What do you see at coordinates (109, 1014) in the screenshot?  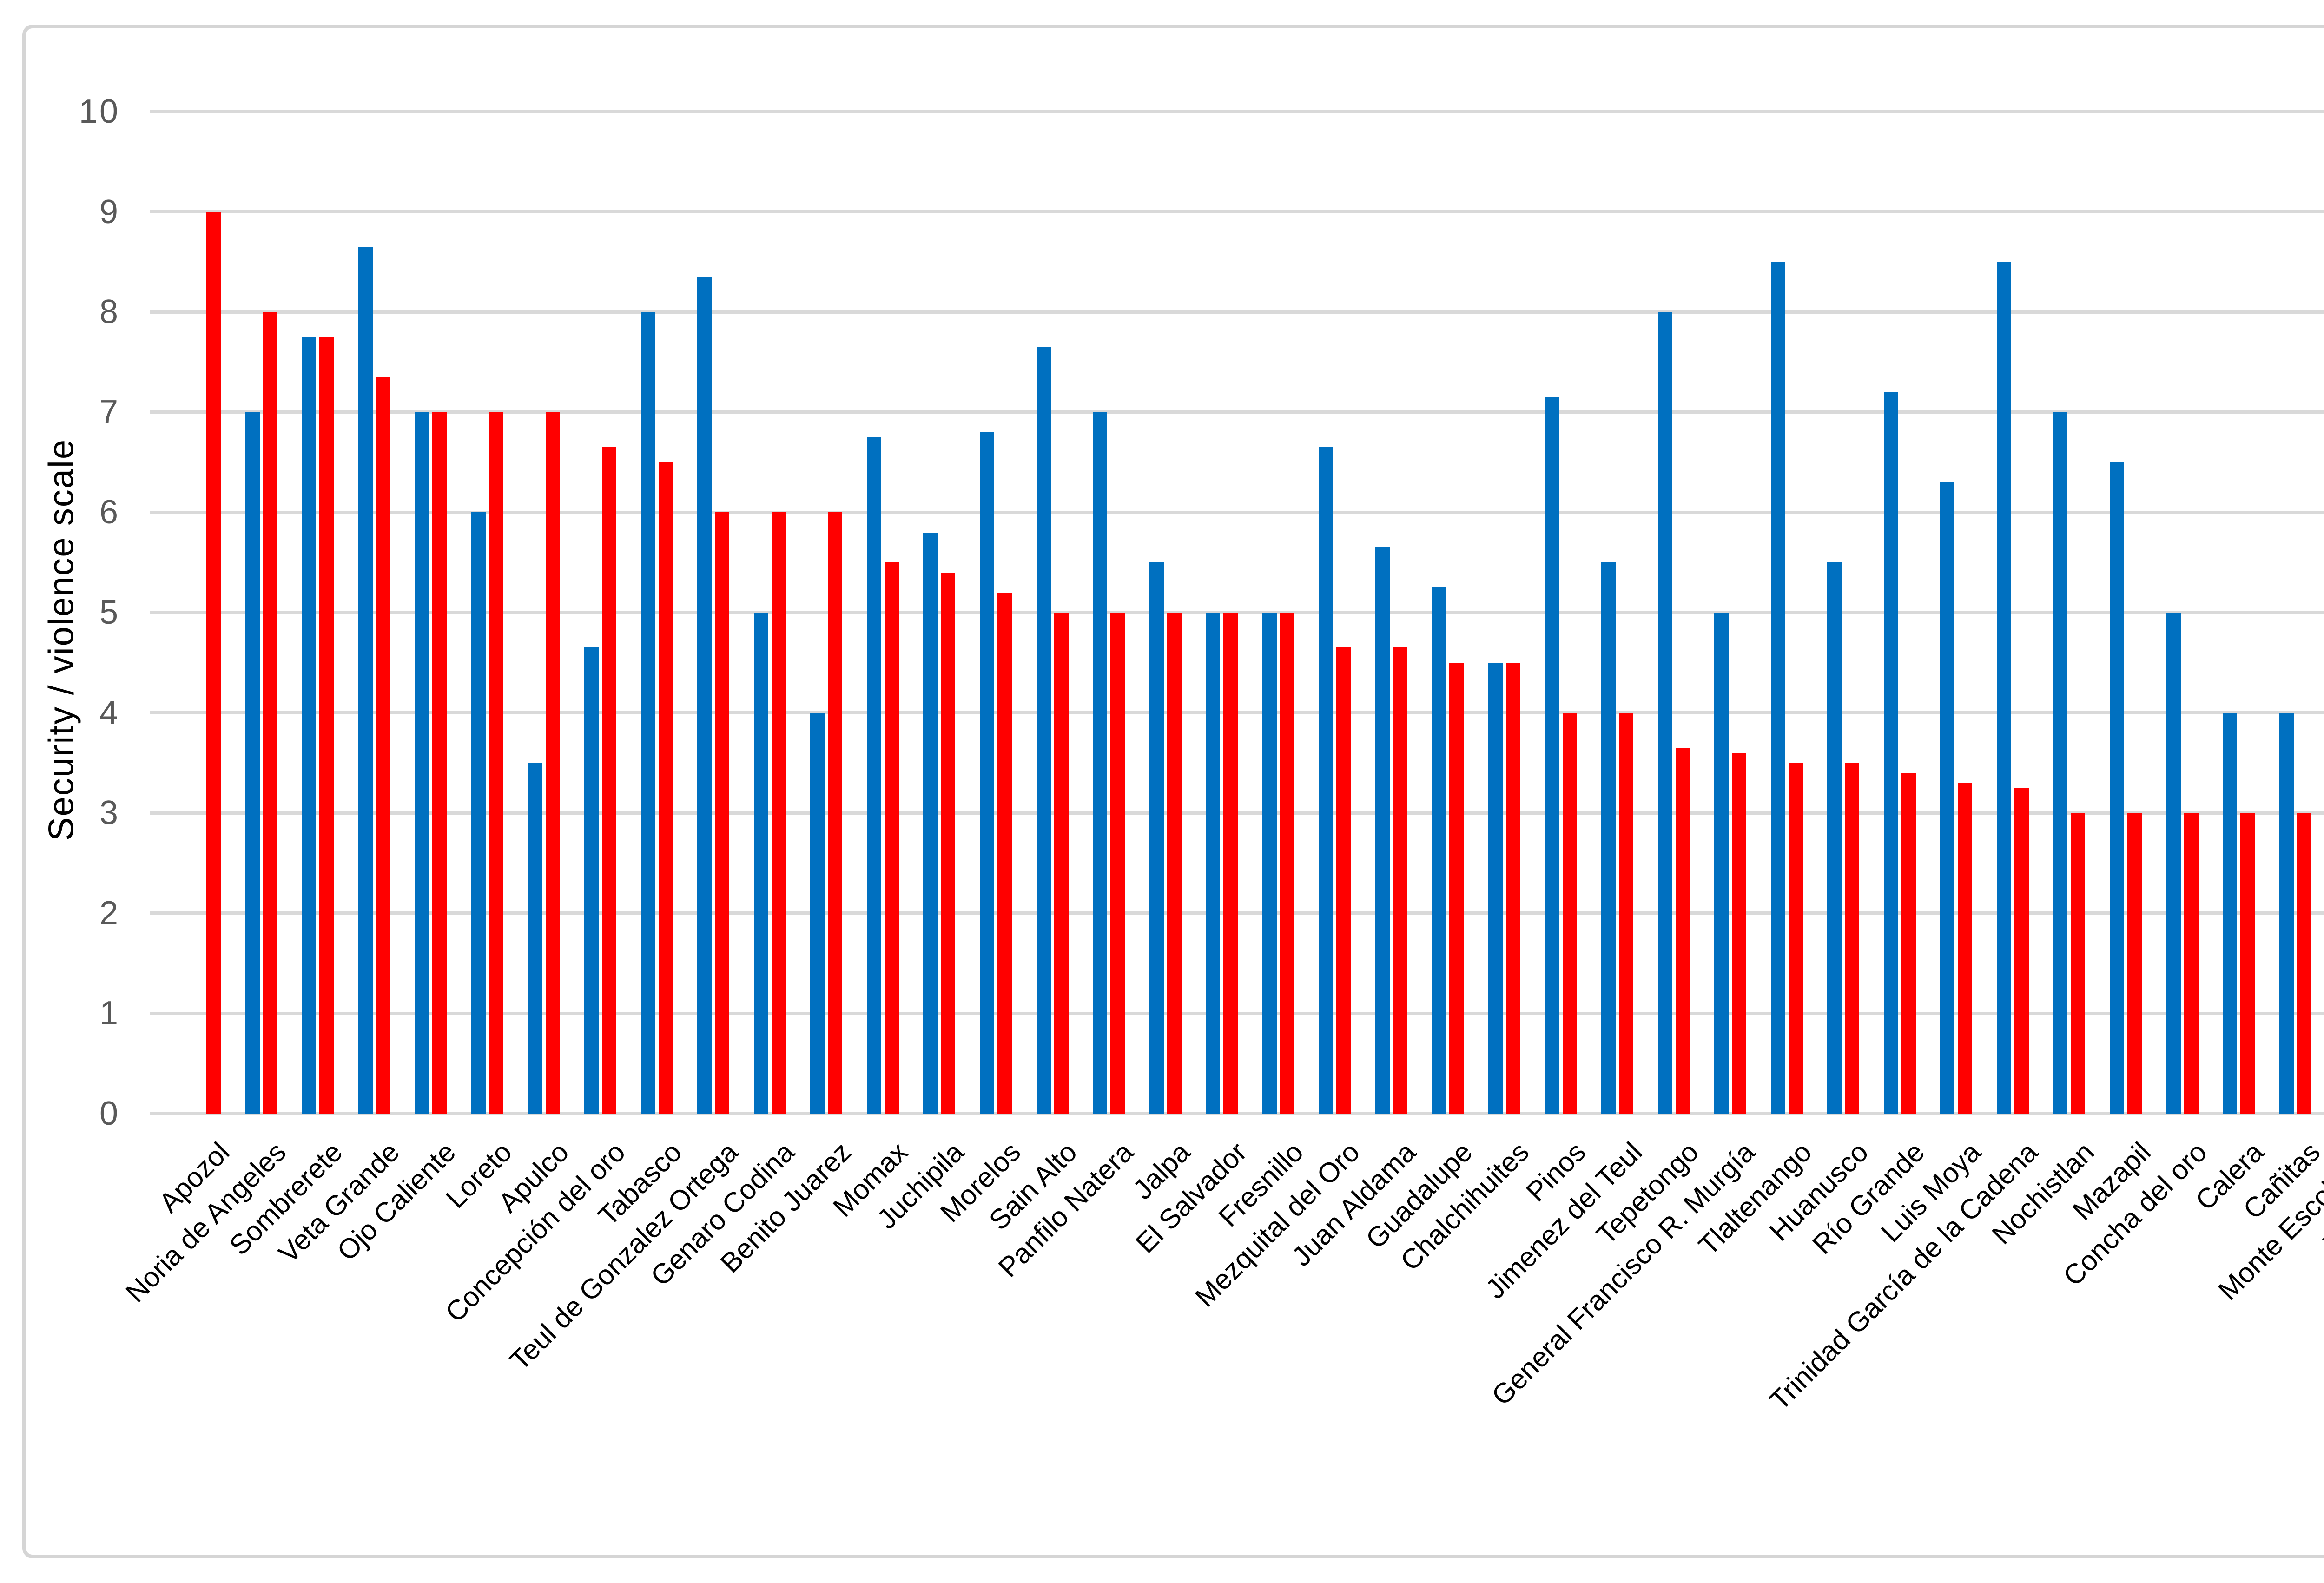 I see `y-tick-label: 1` at bounding box center [109, 1014].